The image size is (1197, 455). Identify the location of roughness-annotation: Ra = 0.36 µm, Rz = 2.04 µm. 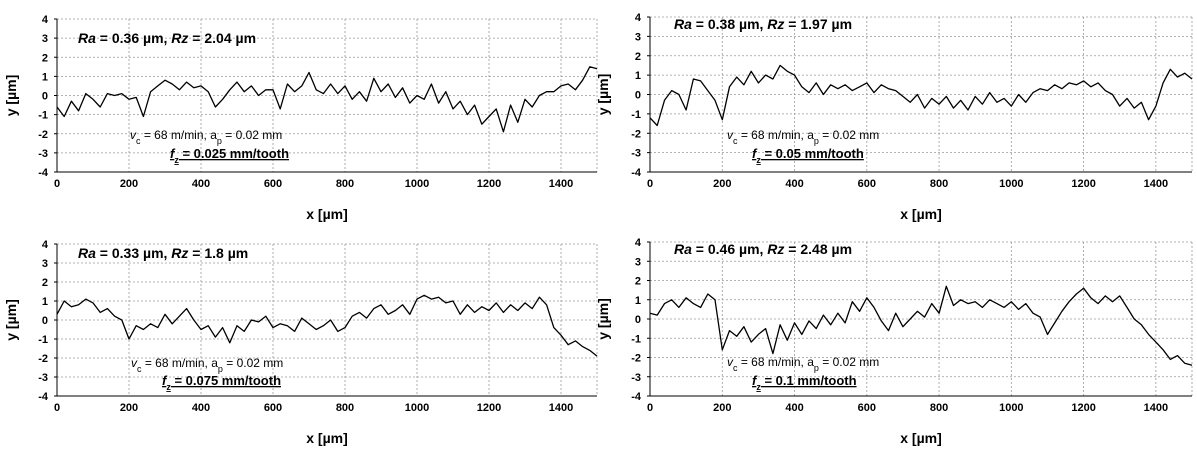
(167, 38).